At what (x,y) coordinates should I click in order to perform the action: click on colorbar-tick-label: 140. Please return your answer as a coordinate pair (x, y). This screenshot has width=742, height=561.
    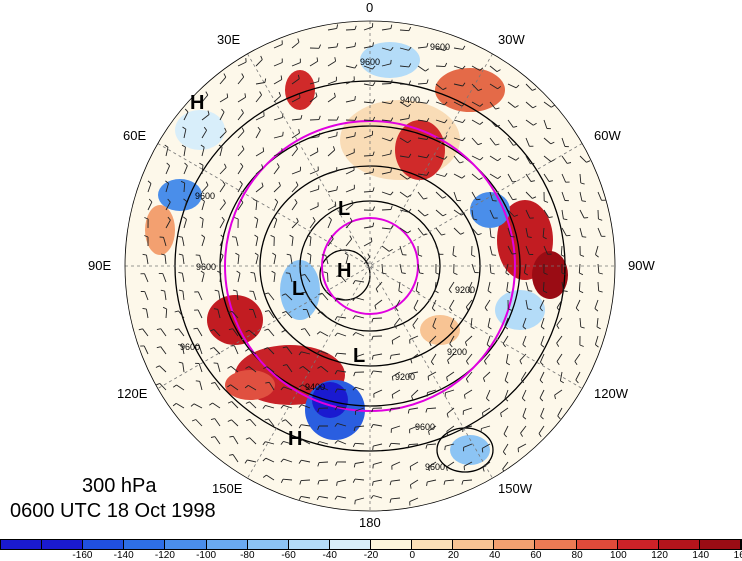
    Looking at the image, I should click on (701, 555).